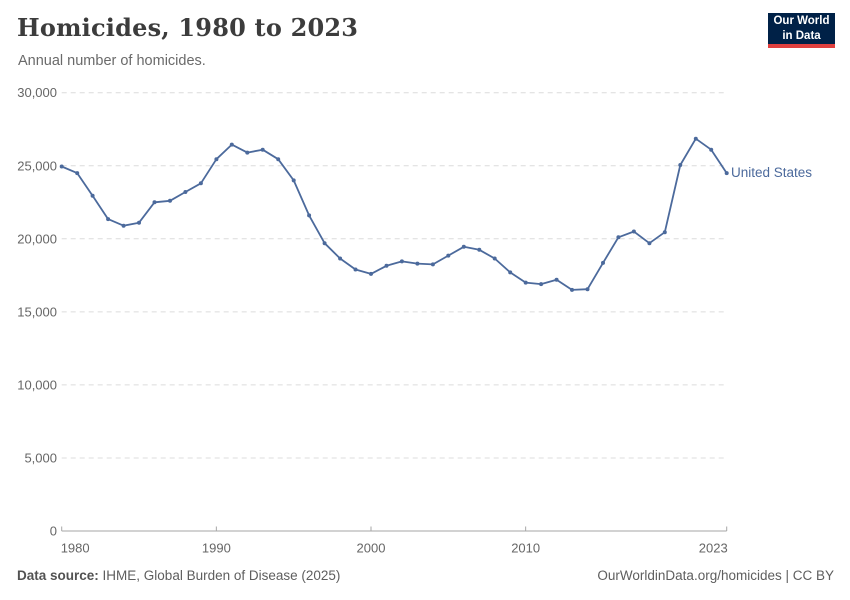  What do you see at coordinates (221, 575) in the screenshot?
I see `data-source-text: IHME, Global Burden of Disease (2025)` at bounding box center [221, 575].